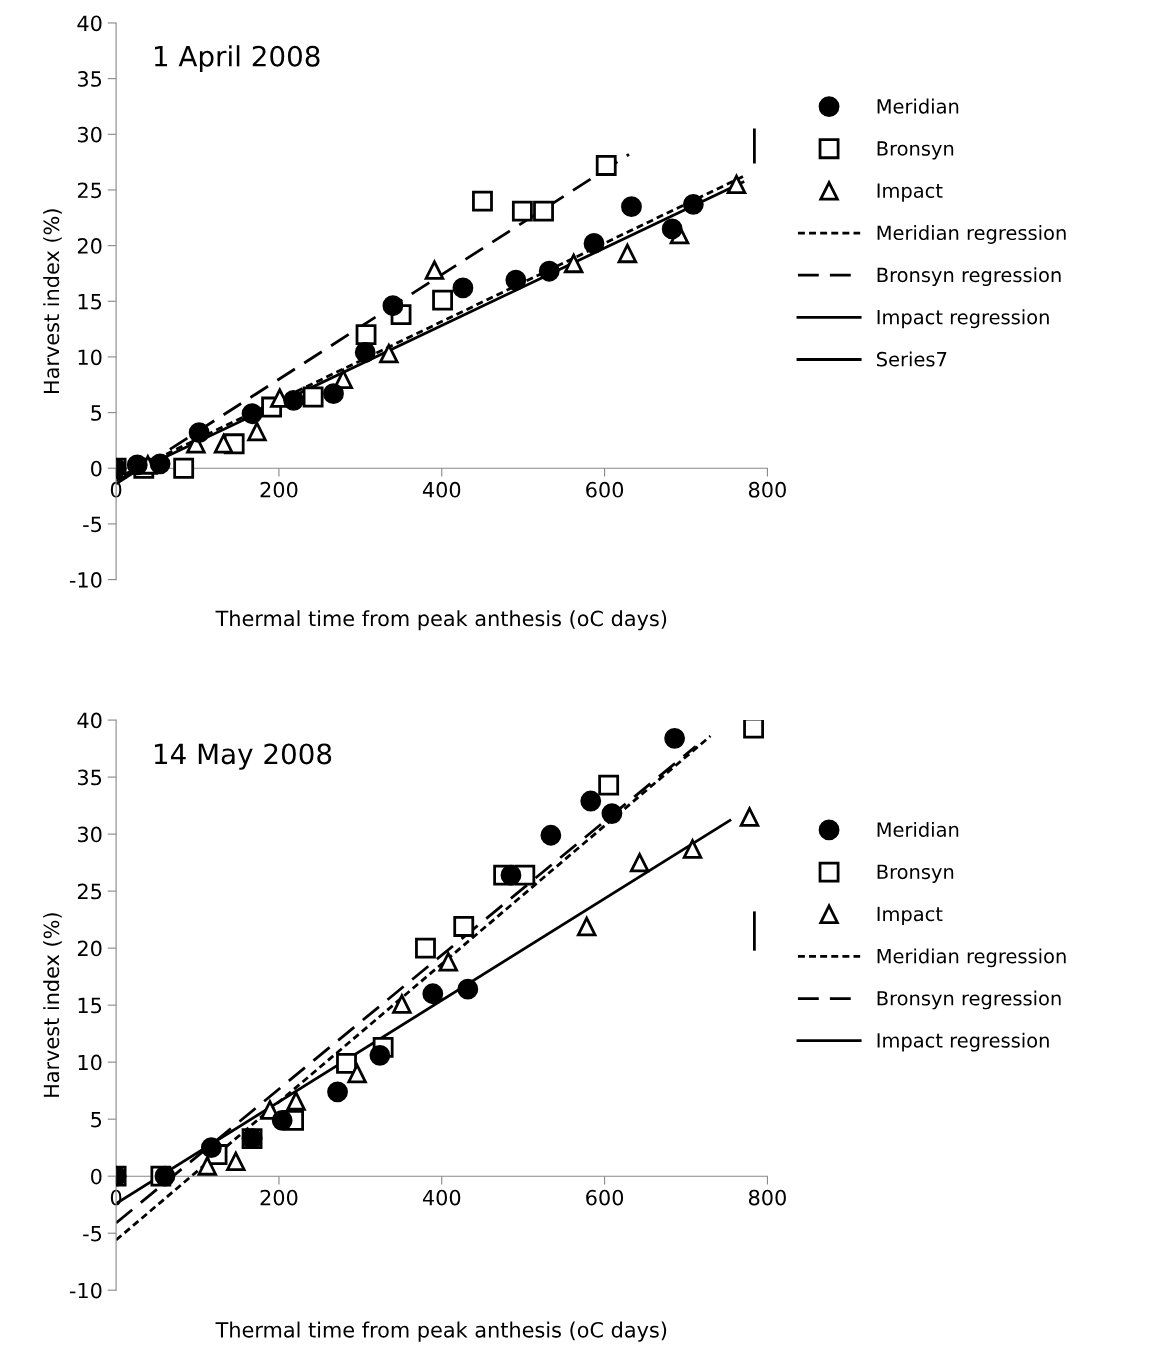 The height and width of the screenshot is (1351, 1161). I want to click on annotation: 14 May 2008, so click(243, 756).